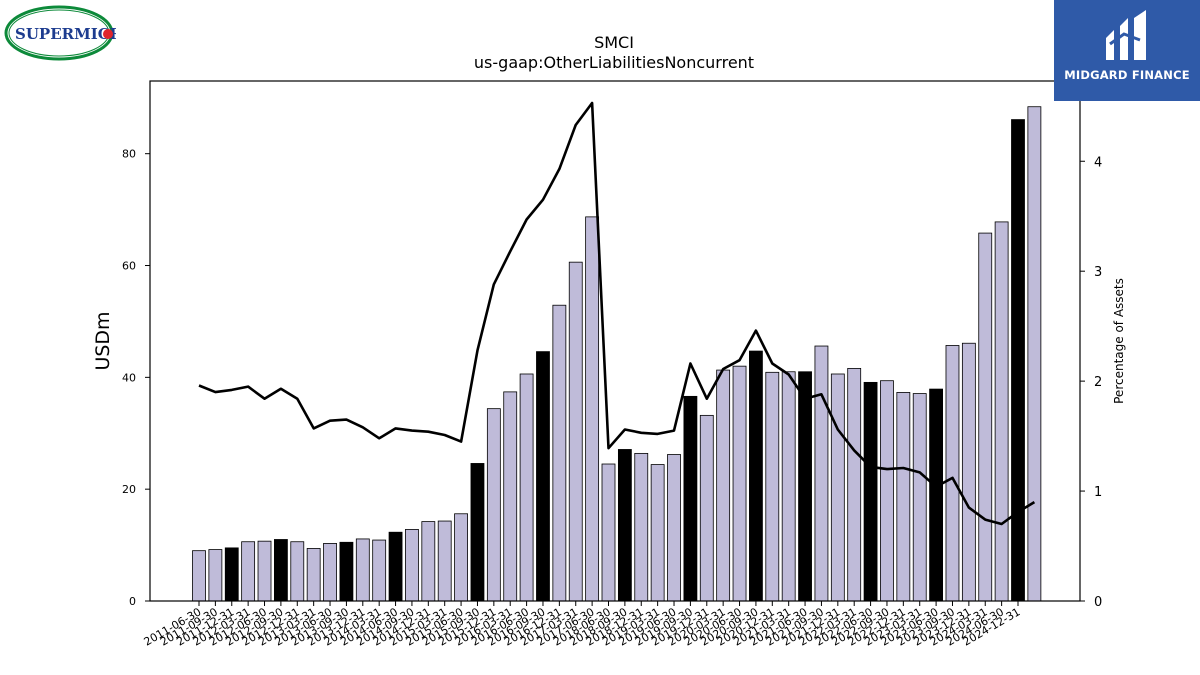  I want to click on y2-axis-label: Percentage of Assets, so click(1119, 341).